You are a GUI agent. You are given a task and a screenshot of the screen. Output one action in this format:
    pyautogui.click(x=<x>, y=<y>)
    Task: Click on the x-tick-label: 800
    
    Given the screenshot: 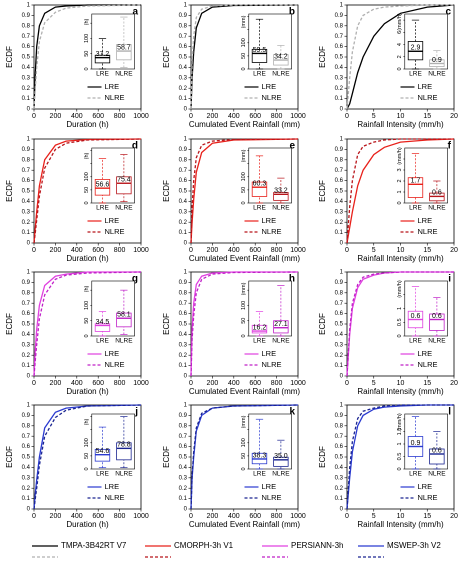 What is the action you would take?
    pyautogui.click(x=277, y=383)
    